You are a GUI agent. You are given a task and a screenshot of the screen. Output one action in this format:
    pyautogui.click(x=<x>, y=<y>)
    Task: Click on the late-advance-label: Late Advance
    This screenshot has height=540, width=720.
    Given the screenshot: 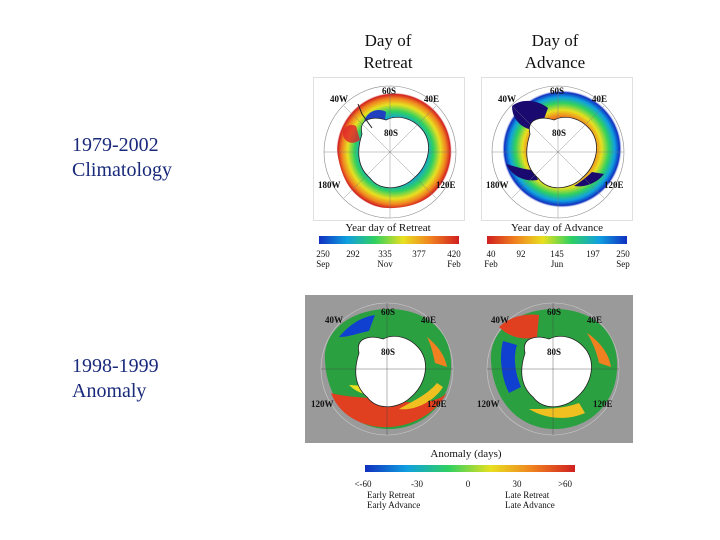 What is the action you would take?
    pyautogui.click(x=530, y=505)
    